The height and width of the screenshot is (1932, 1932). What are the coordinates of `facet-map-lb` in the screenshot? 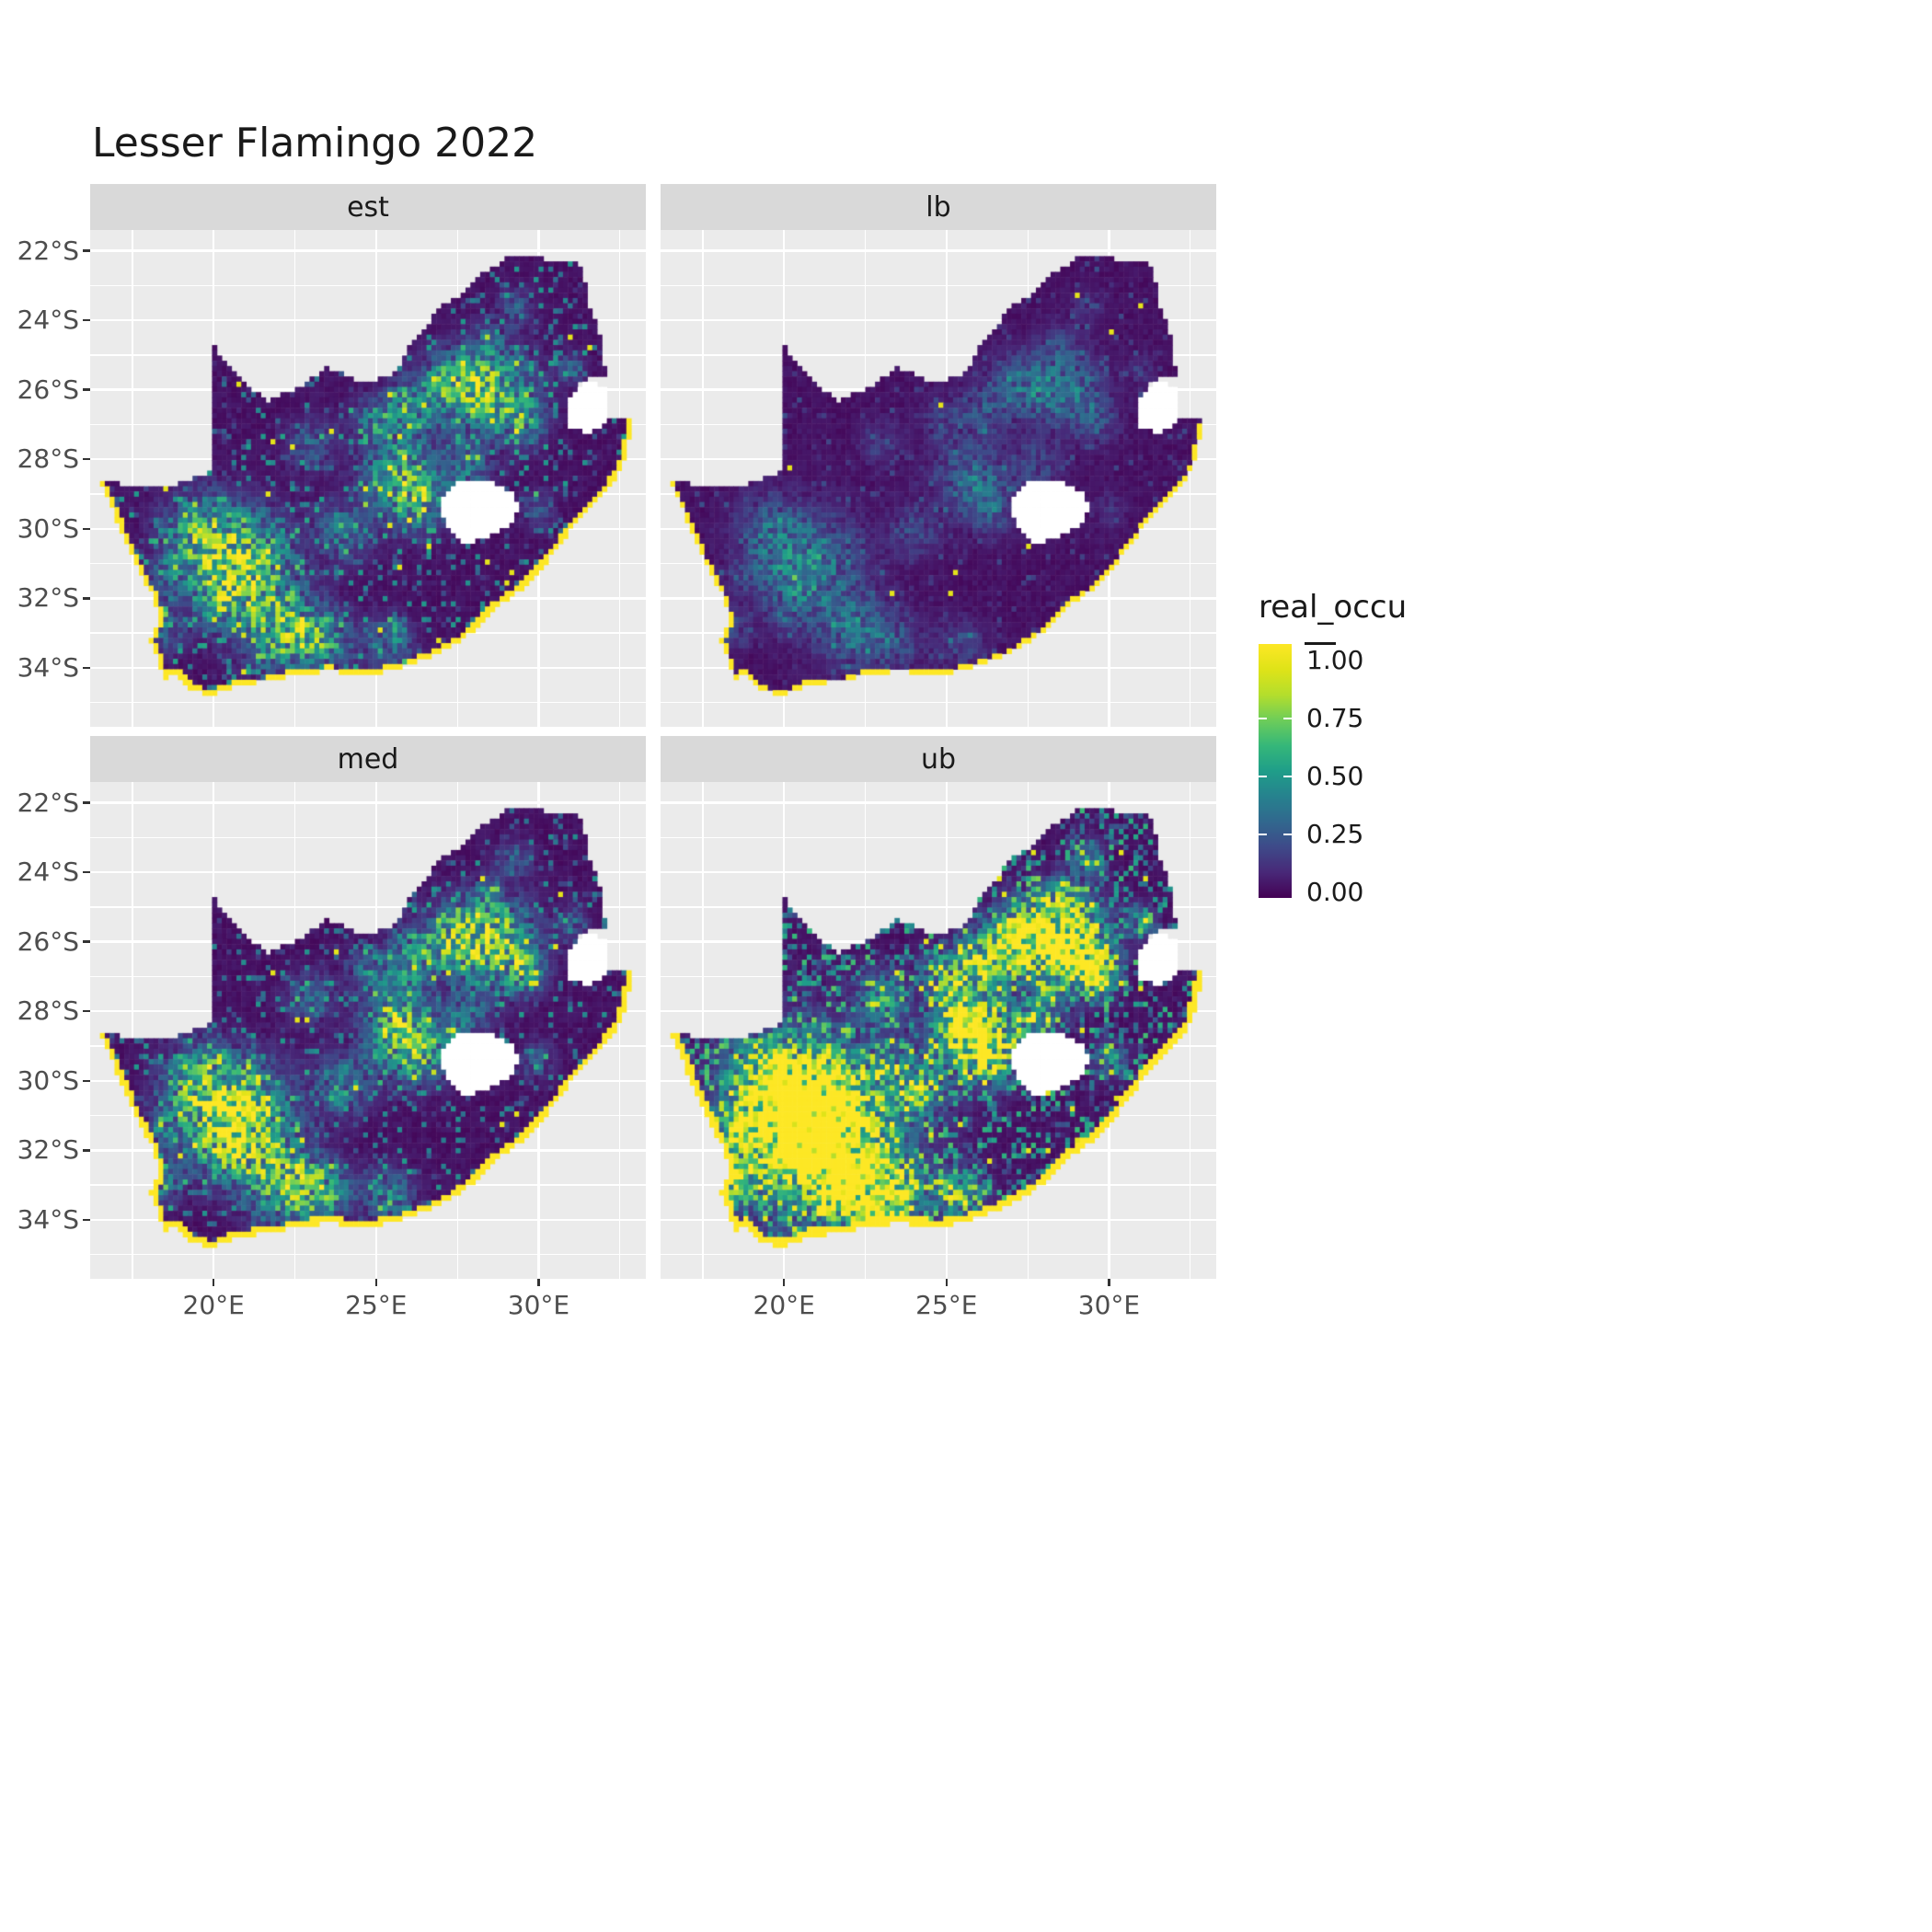 It's located at (938, 478).